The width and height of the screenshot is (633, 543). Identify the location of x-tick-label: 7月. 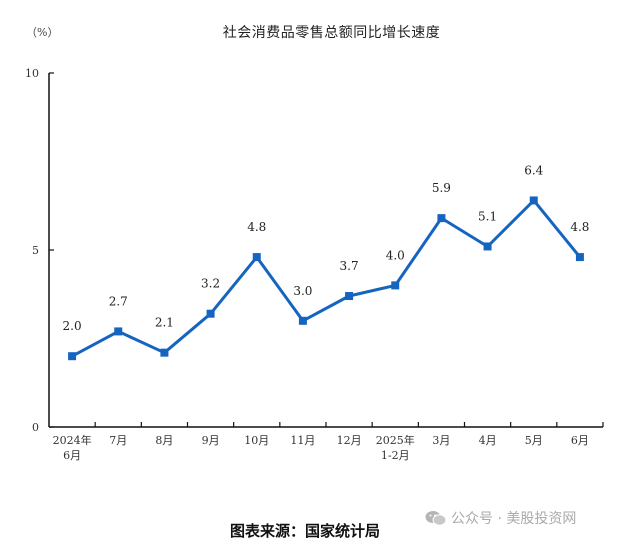
(118, 440).